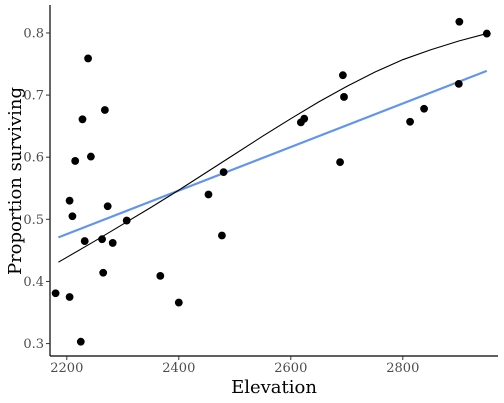 Image resolution: width=504 pixels, height=403 pixels. Describe the element at coordinates (36, 189) in the screenshot. I see `y-axis-ticks: 0.3 0.4 0.5 0.6 0.7 0.8` at that location.